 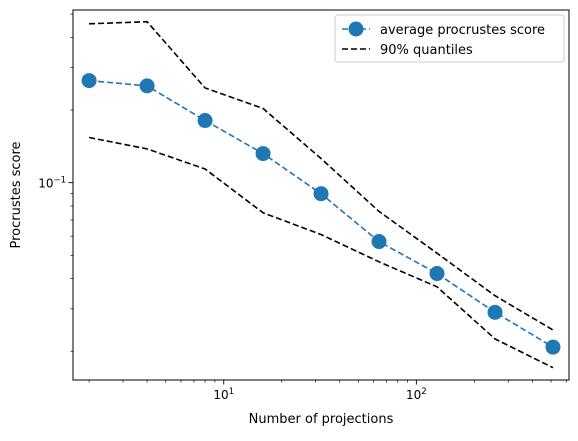 I want to click on y-axis-label: Procrustes score, so click(x=16, y=194).